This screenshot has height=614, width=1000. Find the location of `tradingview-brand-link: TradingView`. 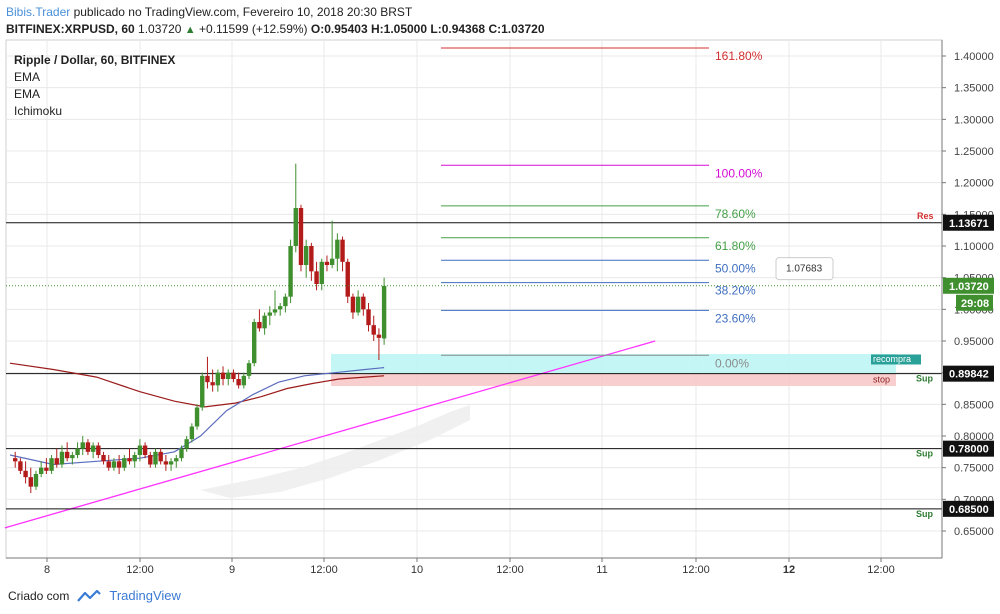

tradingview-brand-link: TradingView is located at coordinates (145, 595).